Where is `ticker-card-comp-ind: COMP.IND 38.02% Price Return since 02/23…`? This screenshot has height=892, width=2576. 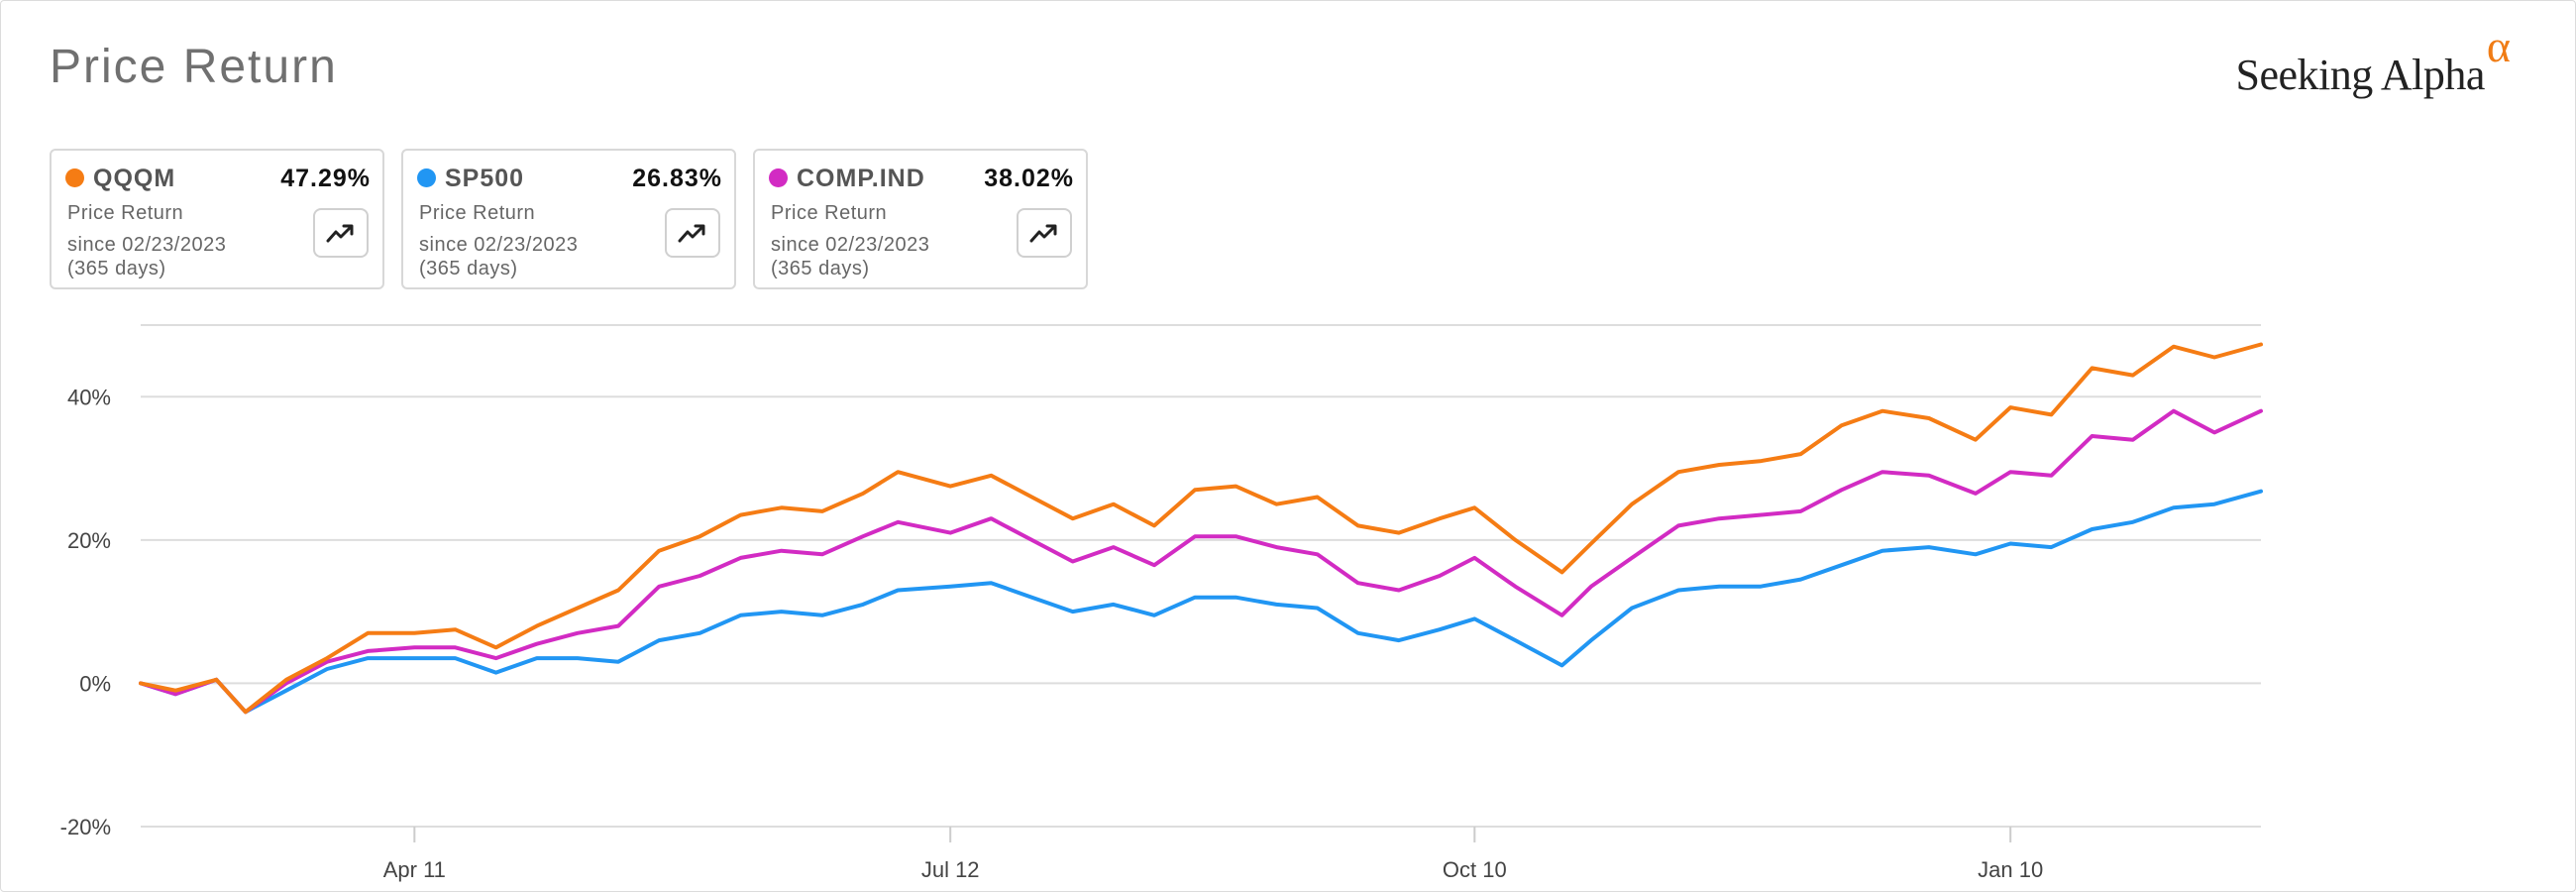
ticker-card-comp-ind: COMP.IND 38.02% Price Return since 02/23… is located at coordinates (921, 219).